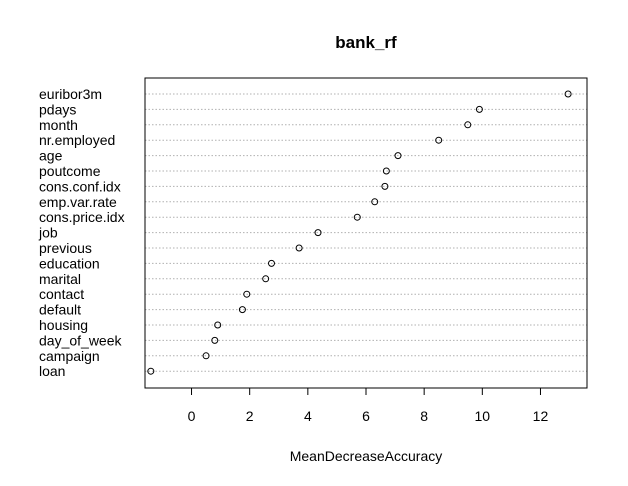 Image resolution: width=628 pixels, height=486 pixels. Describe the element at coordinates (69, 263) in the screenshot. I see `y-tick-label: education` at that location.